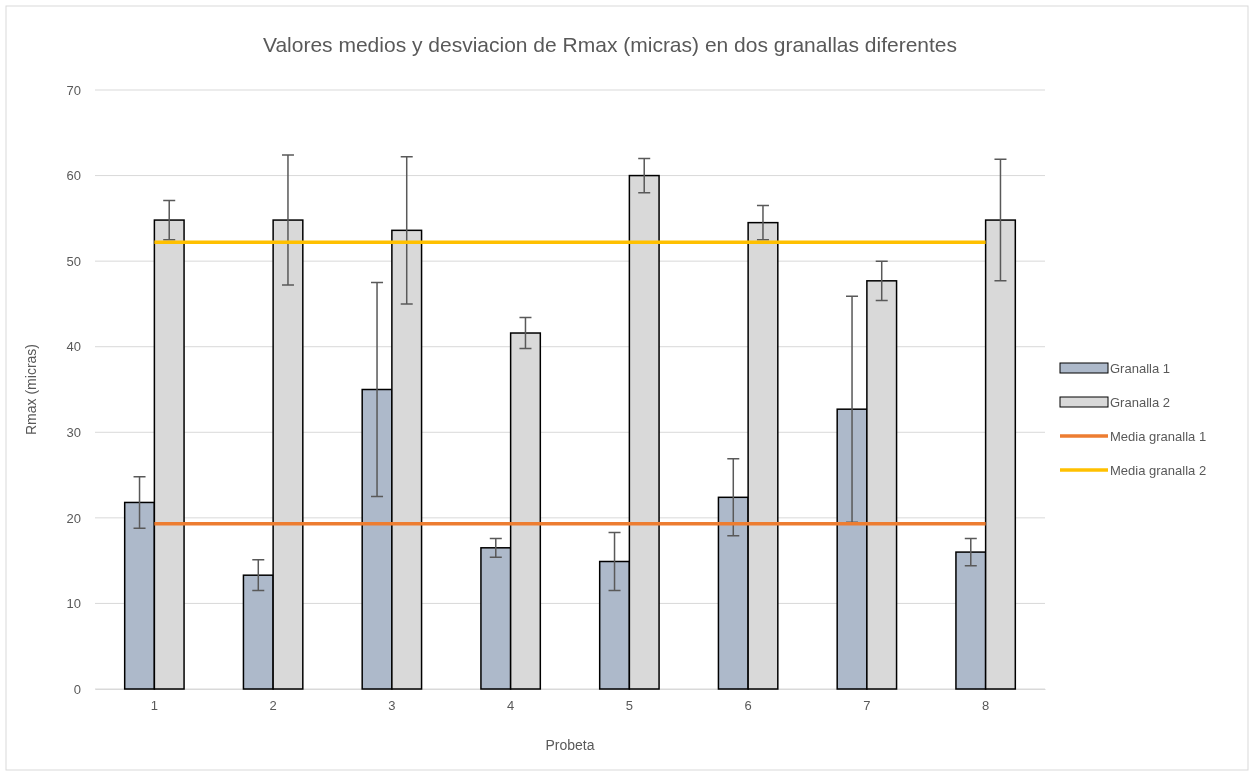  Describe the element at coordinates (73, 432) in the screenshot. I see `y-tick-label: 30` at that location.